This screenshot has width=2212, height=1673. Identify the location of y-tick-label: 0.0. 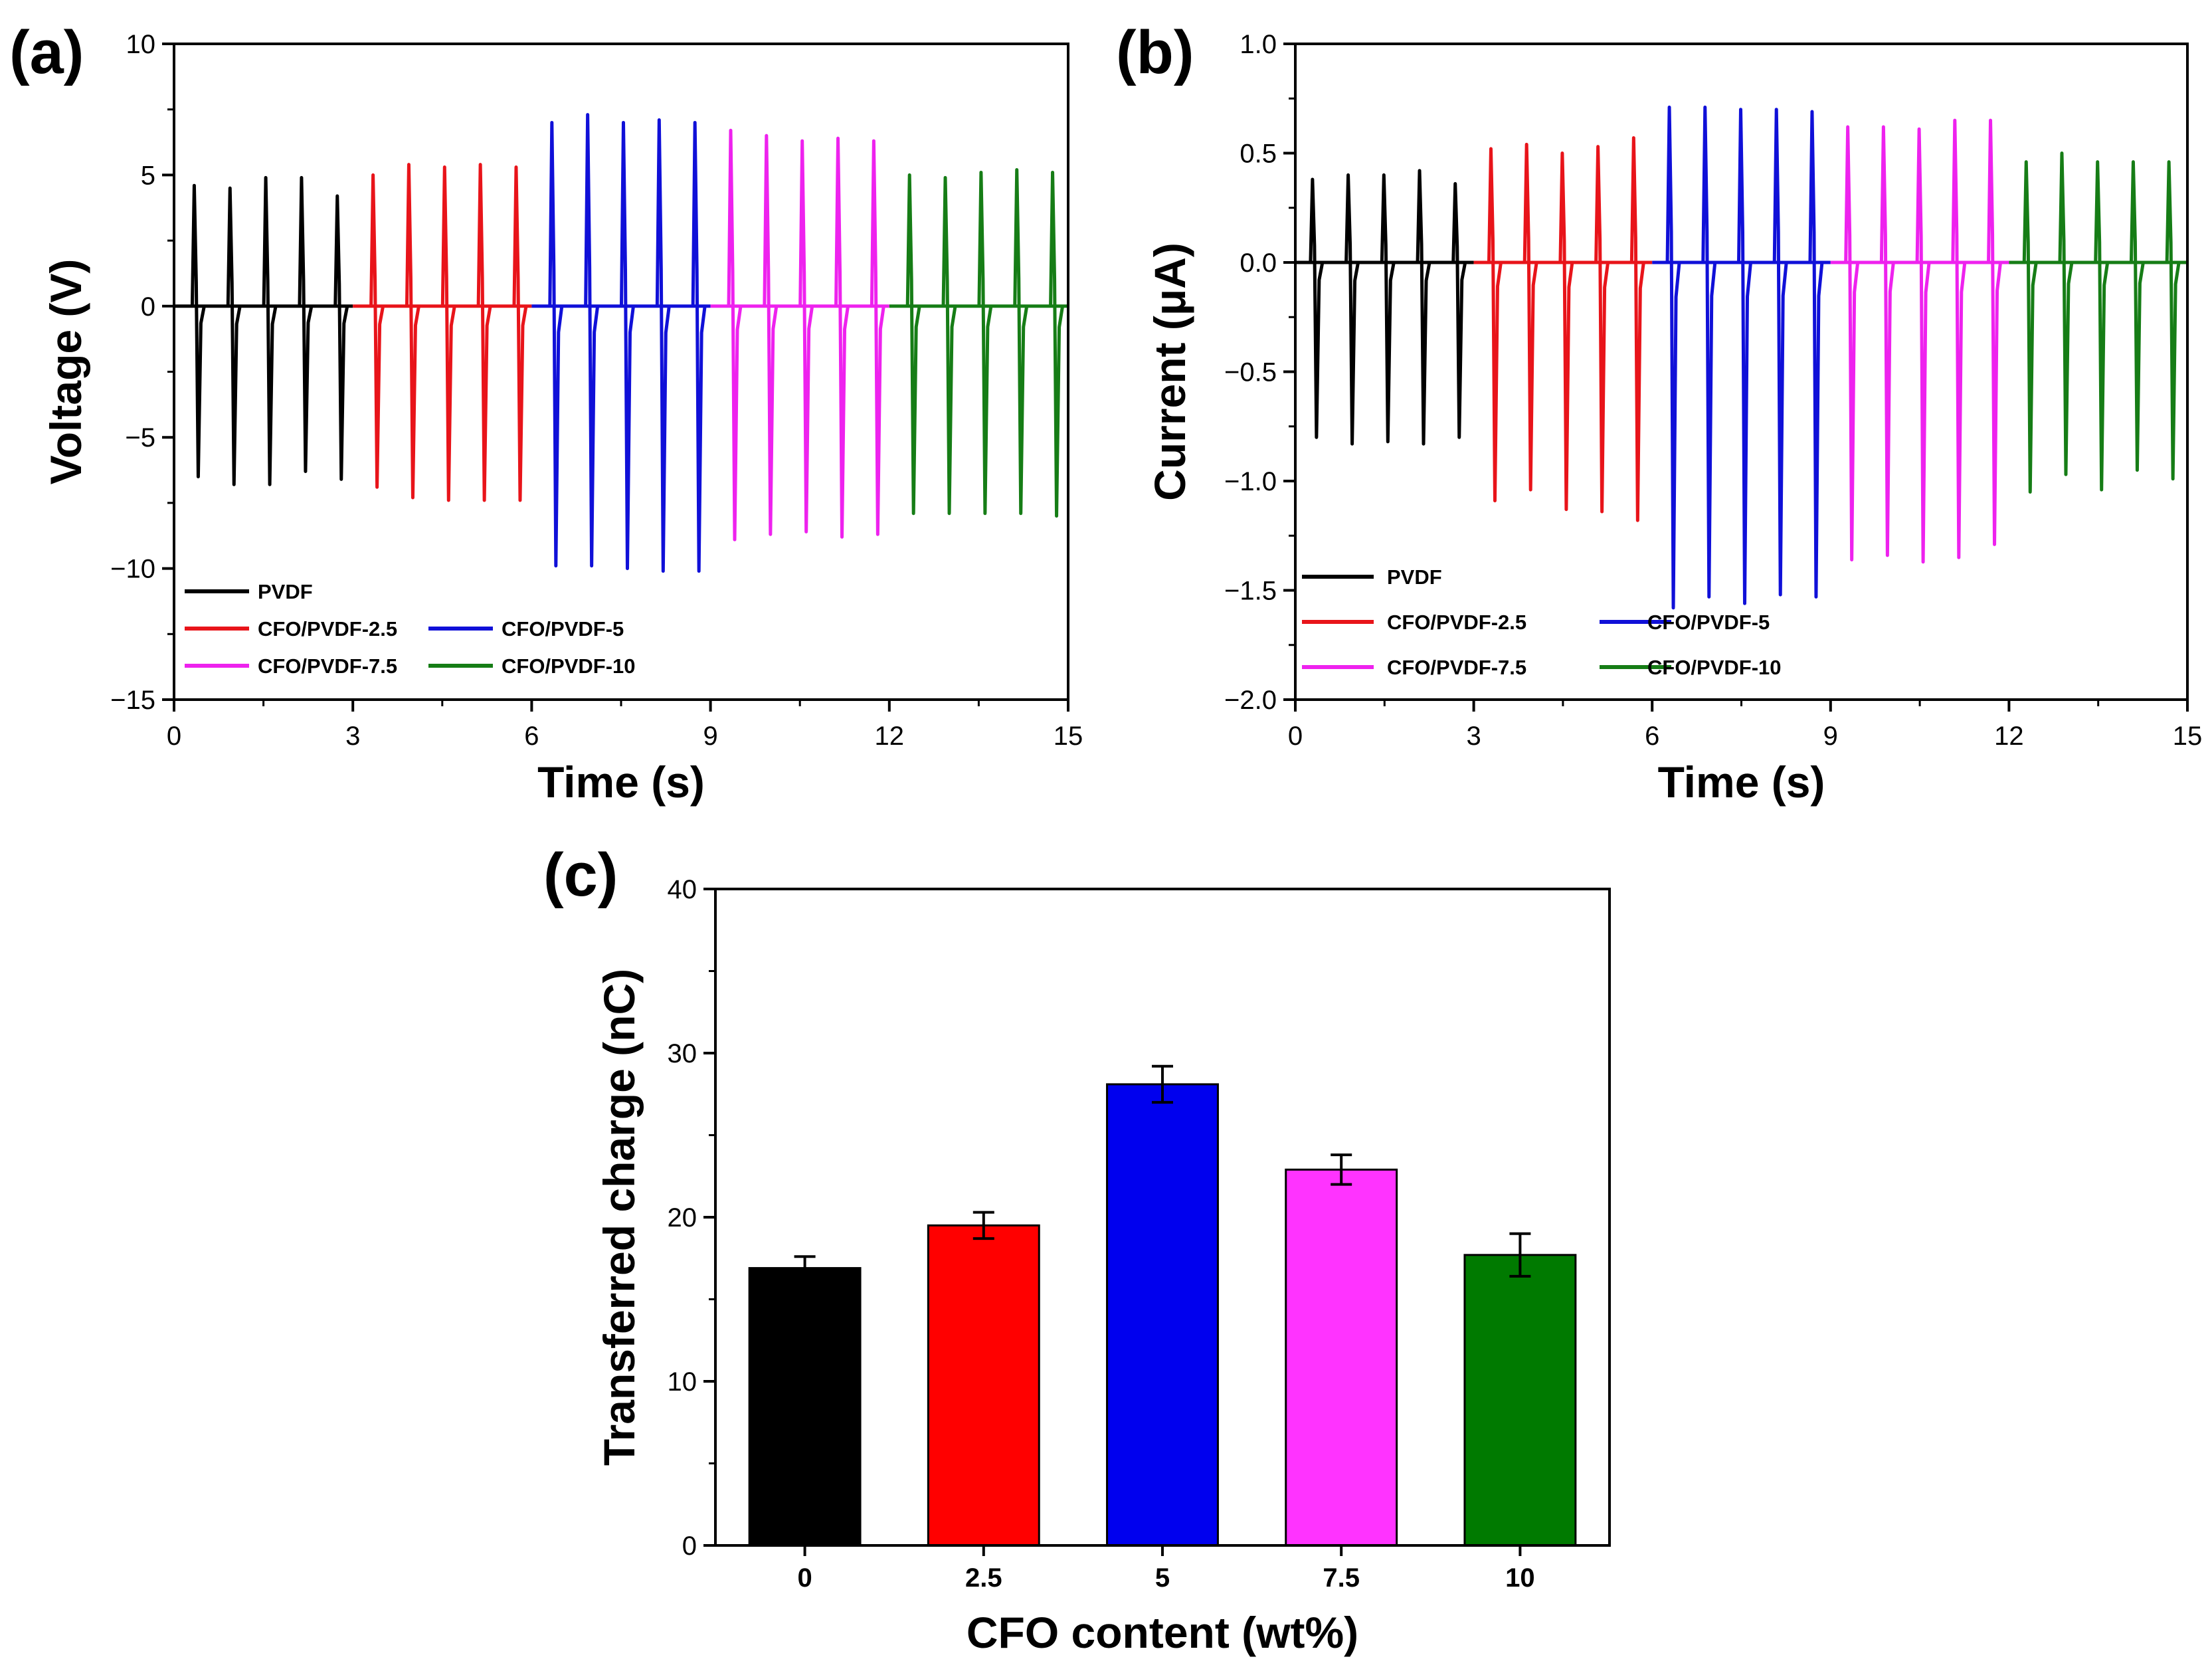
(1258, 263).